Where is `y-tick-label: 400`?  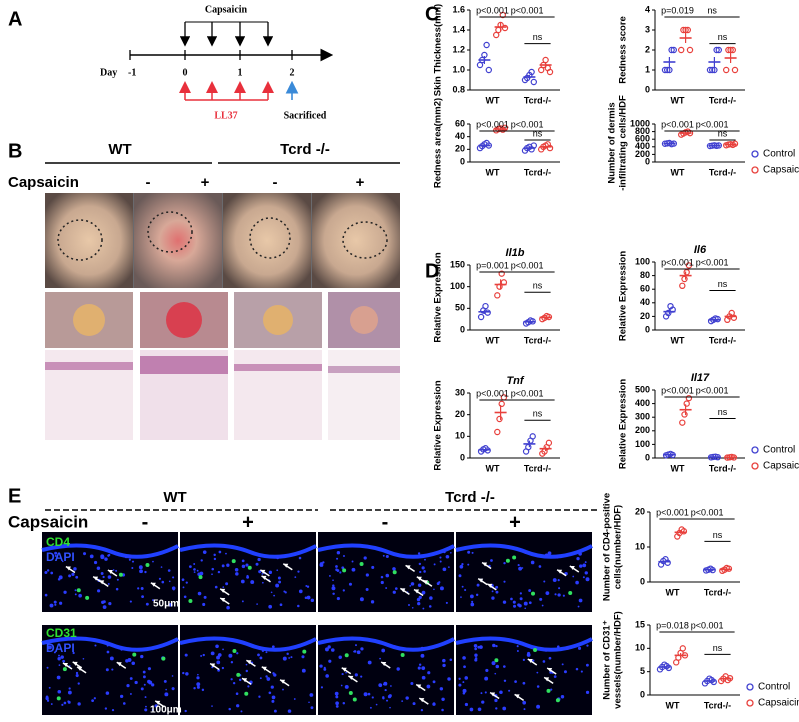
y-tick-label: 400 is located at coordinates (642, 403).